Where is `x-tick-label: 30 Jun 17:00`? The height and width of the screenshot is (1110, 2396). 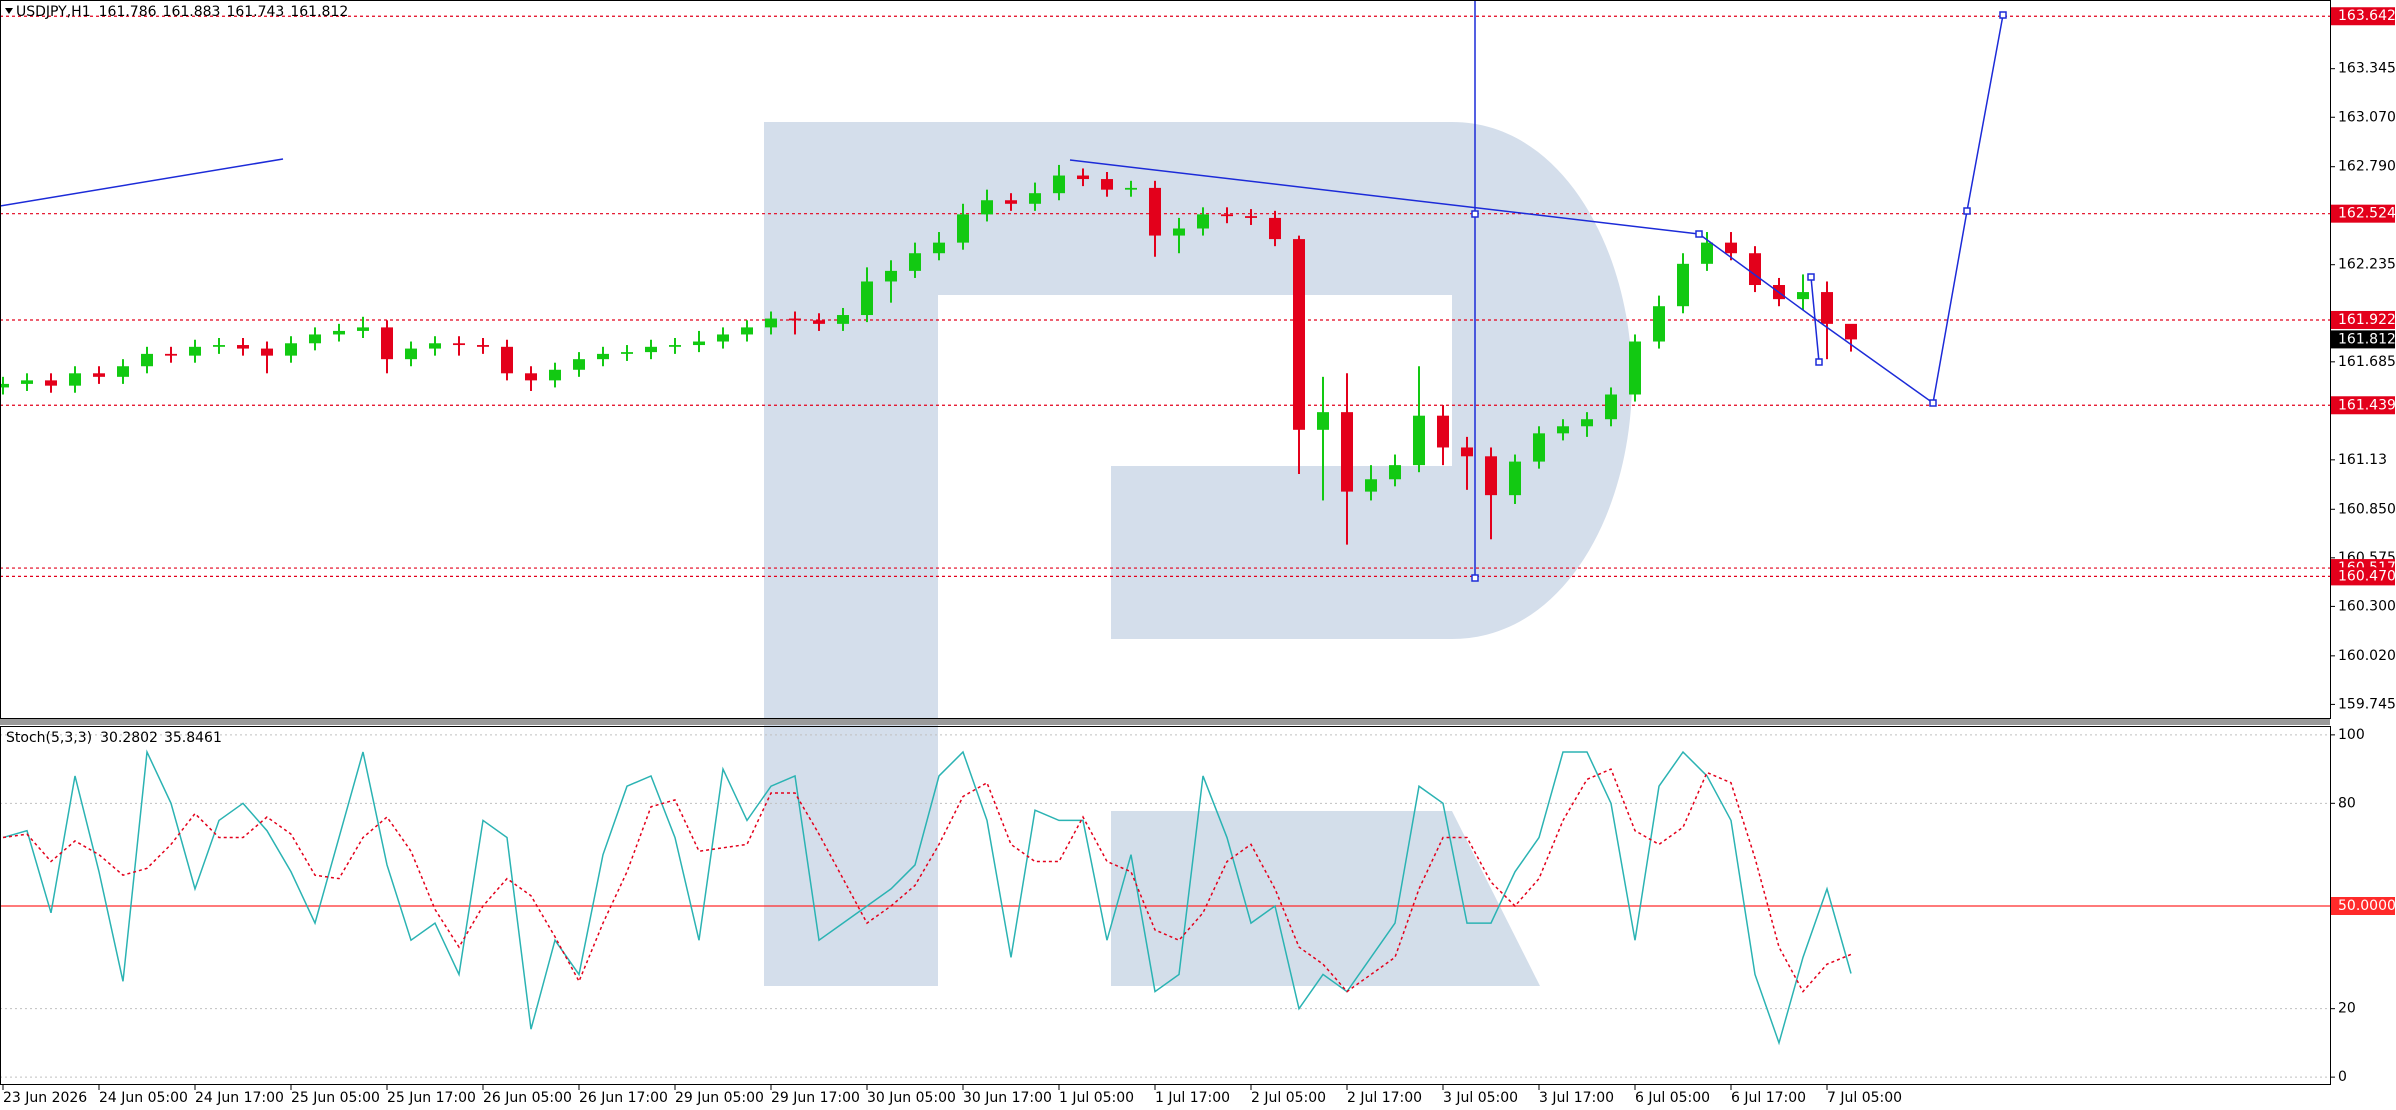 x-tick-label: 30 Jun 17:00 is located at coordinates (1007, 1098).